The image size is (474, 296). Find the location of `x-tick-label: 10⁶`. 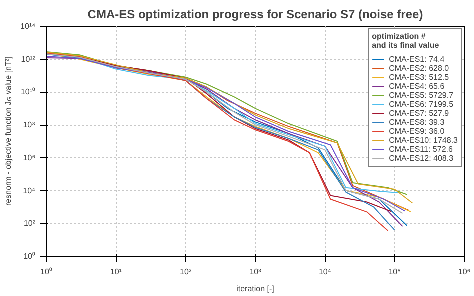

x-tick-label: 10⁶ is located at coordinates (464, 272).